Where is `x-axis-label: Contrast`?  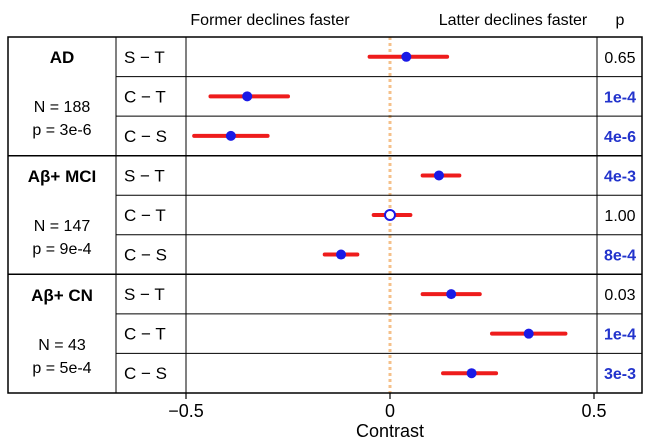
x-axis-label: Contrast is located at coordinates (390, 430).